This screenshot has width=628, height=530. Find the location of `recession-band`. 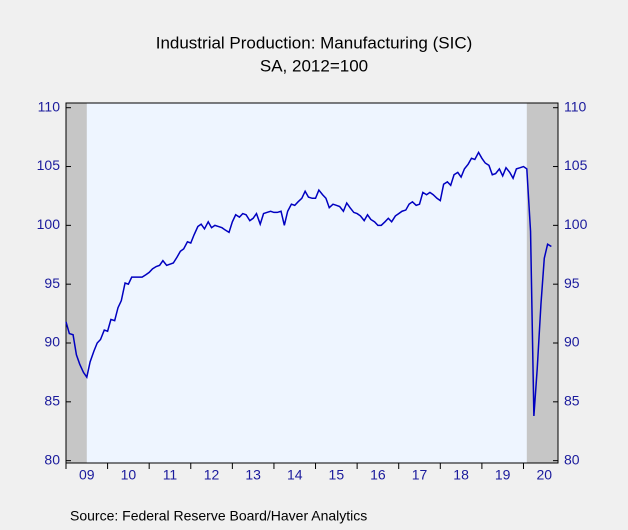

recession-band is located at coordinates (76, 283).